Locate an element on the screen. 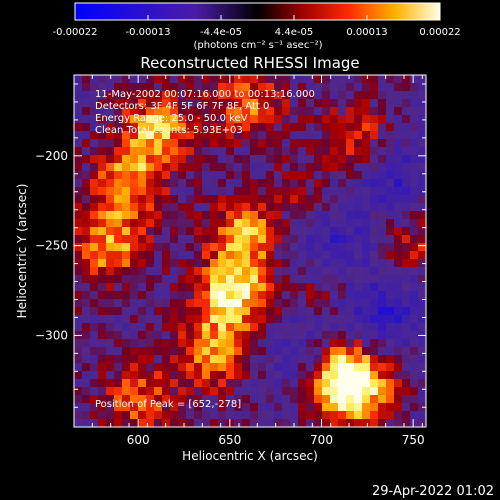 The width and height of the screenshot is (500, 500). x-tick-label: 650 is located at coordinates (229, 440).